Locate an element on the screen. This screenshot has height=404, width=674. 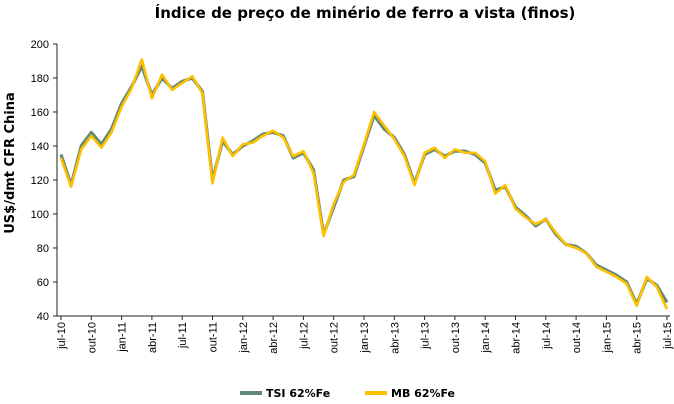
x-tick-label: abr-14 is located at coordinates (517, 338).